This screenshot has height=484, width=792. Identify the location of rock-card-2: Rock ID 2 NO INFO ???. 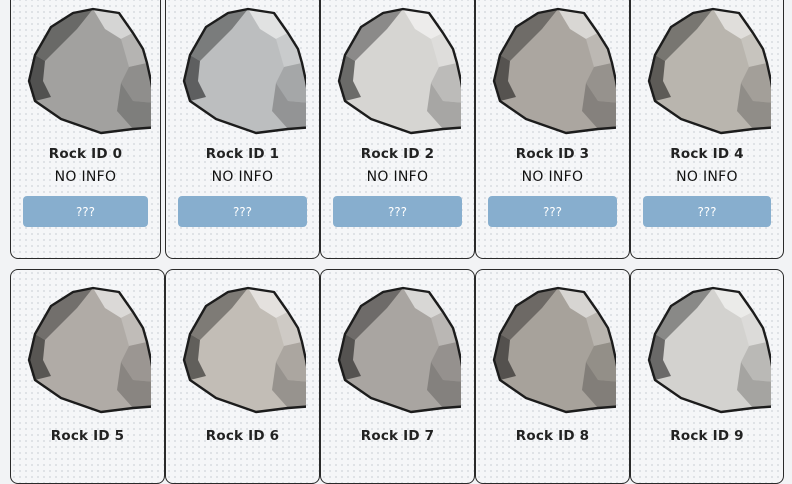
(397, 129).